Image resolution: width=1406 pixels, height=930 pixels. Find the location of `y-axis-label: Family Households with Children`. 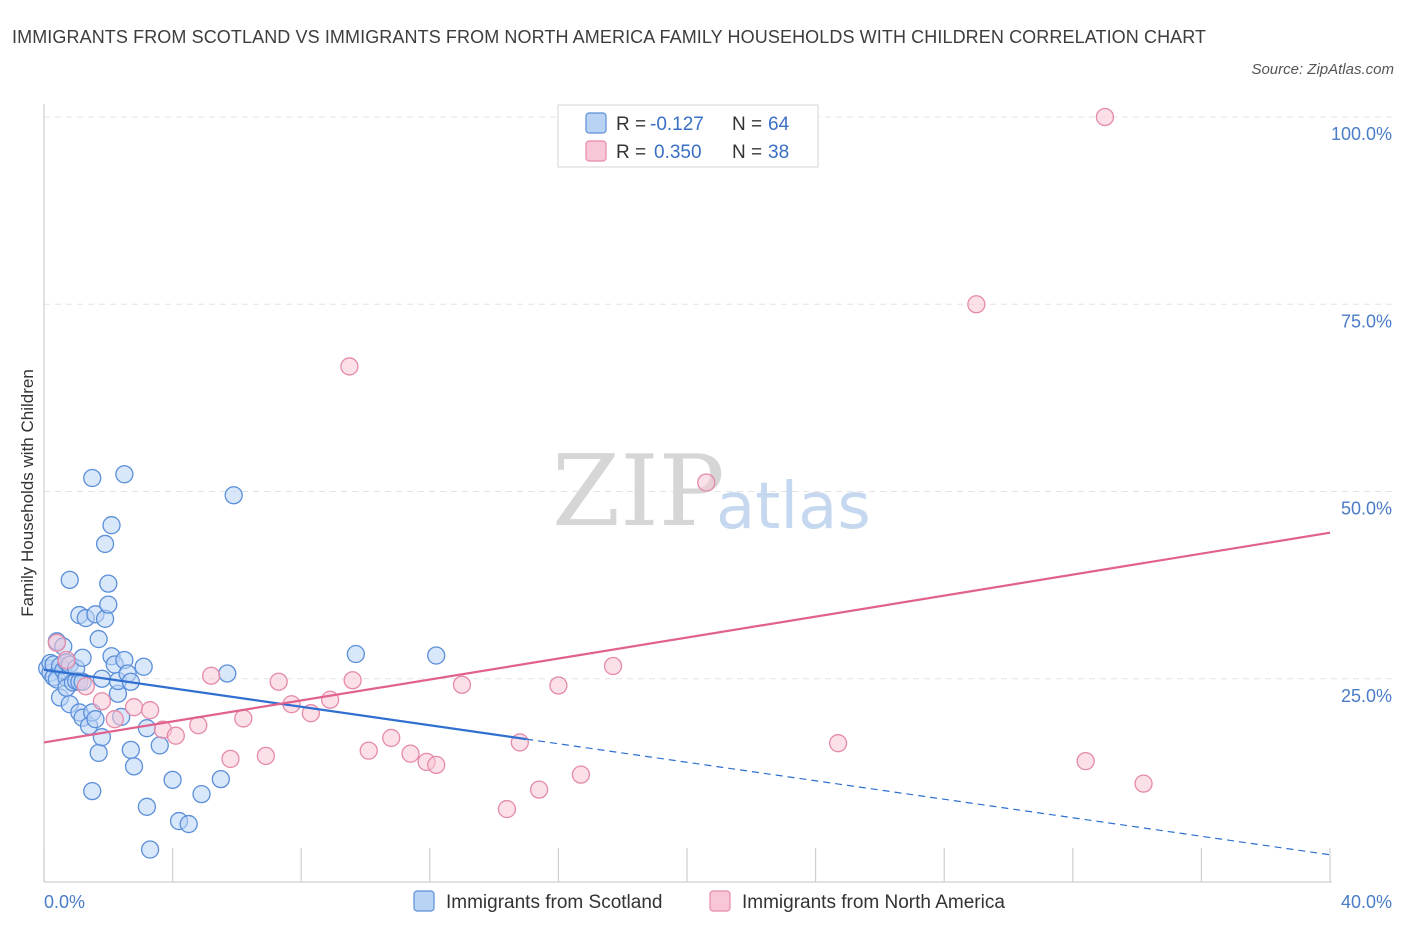

y-axis-label: Family Households with Children is located at coordinates (27, 493).